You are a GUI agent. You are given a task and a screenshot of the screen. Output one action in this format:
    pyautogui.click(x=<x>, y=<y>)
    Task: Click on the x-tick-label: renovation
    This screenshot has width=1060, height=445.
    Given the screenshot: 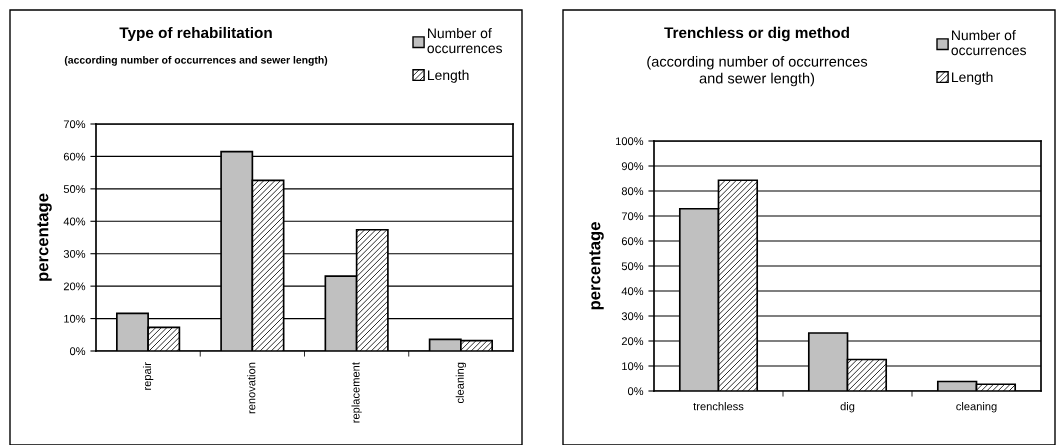 What is the action you would take?
    pyautogui.click(x=251, y=388)
    